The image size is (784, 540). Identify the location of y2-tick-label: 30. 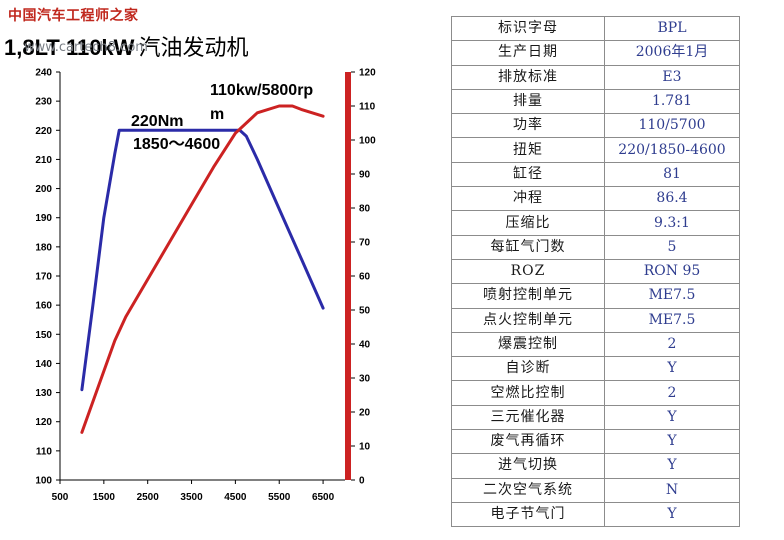
(365, 379).